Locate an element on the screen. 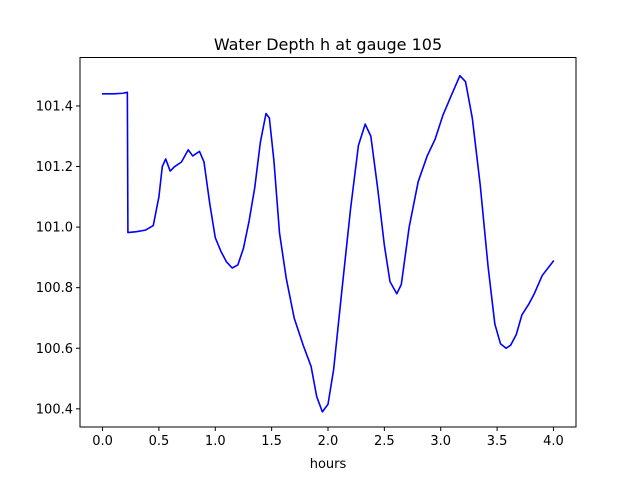  x-tick-label: 0.0 is located at coordinates (102, 441).